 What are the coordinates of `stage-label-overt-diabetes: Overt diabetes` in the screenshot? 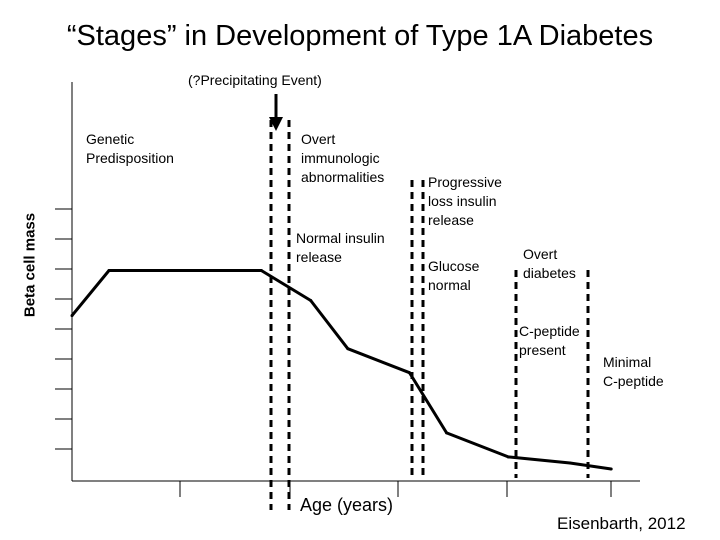 It's located at (549, 263).